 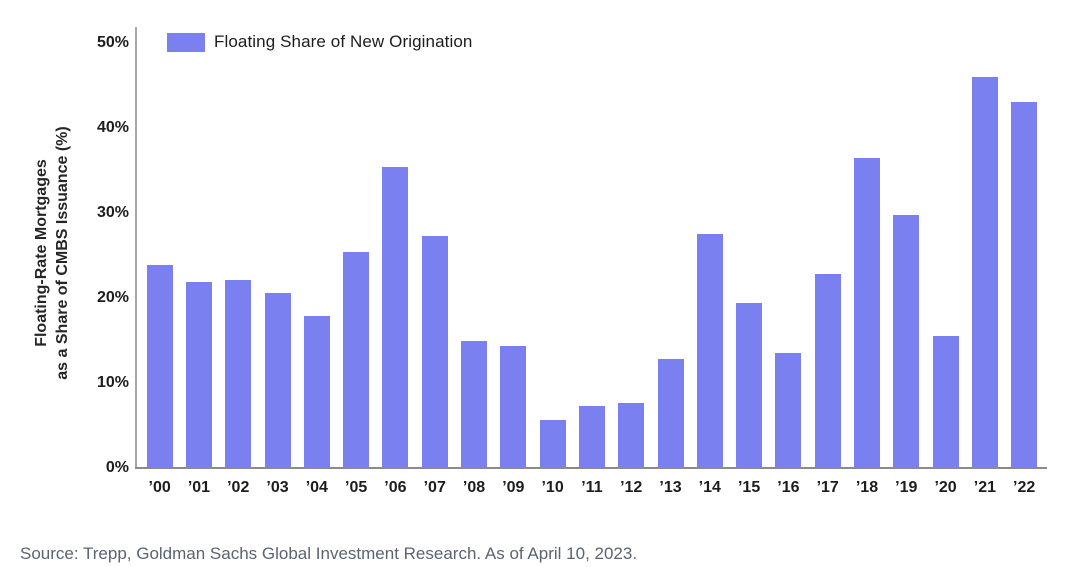 What do you see at coordinates (395, 316) in the screenshot?
I see `bar-’06` at bounding box center [395, 316].